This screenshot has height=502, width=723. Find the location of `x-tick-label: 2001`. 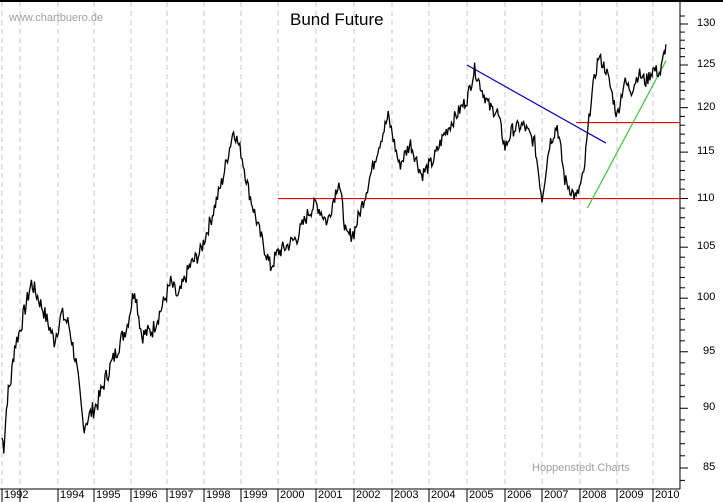

x-tick-label: 2001 is located at coordinates (330, 495).